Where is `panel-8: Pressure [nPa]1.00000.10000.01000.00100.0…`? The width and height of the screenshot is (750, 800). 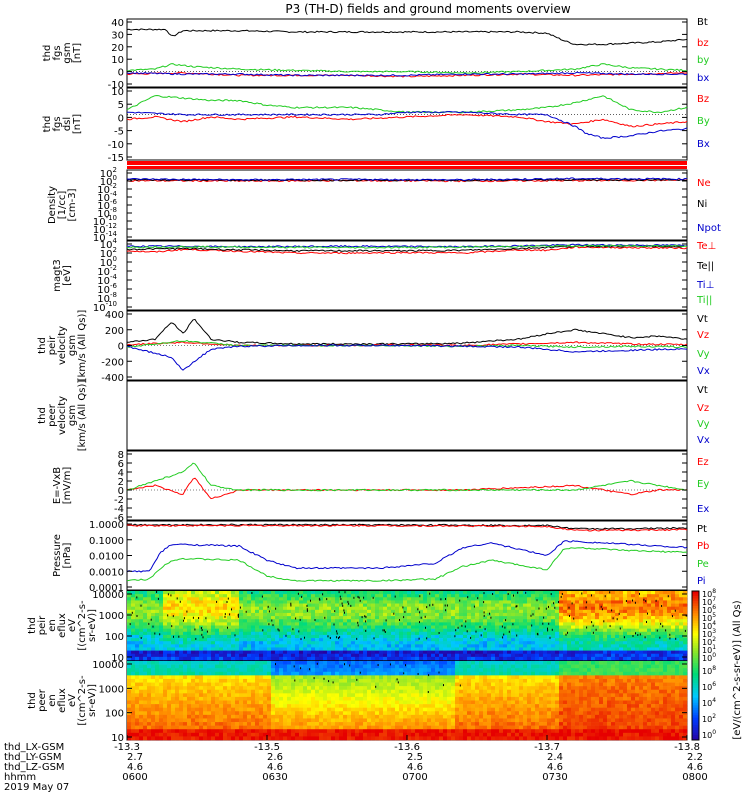
panel-8: Pressure [nPa]1.00000.10000.01000.00100.0… is located at coordinates (380, 557).